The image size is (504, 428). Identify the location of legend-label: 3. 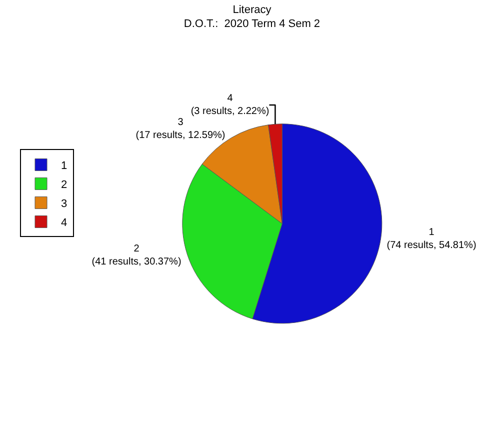
(64, 204).